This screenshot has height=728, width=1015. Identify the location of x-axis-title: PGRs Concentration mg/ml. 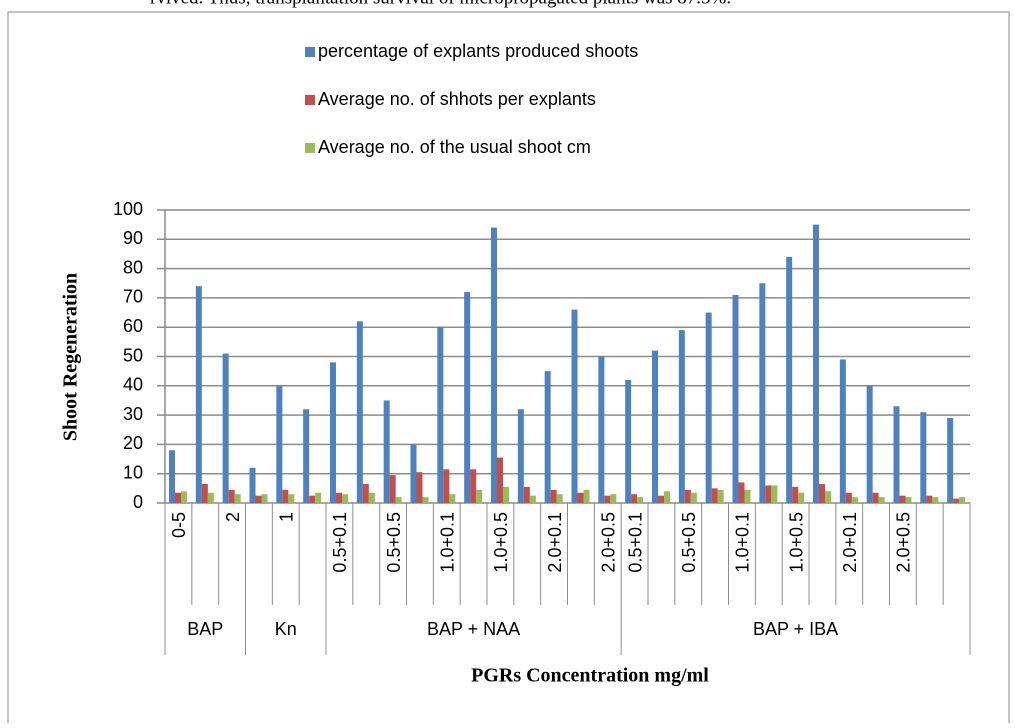
(590, 676).